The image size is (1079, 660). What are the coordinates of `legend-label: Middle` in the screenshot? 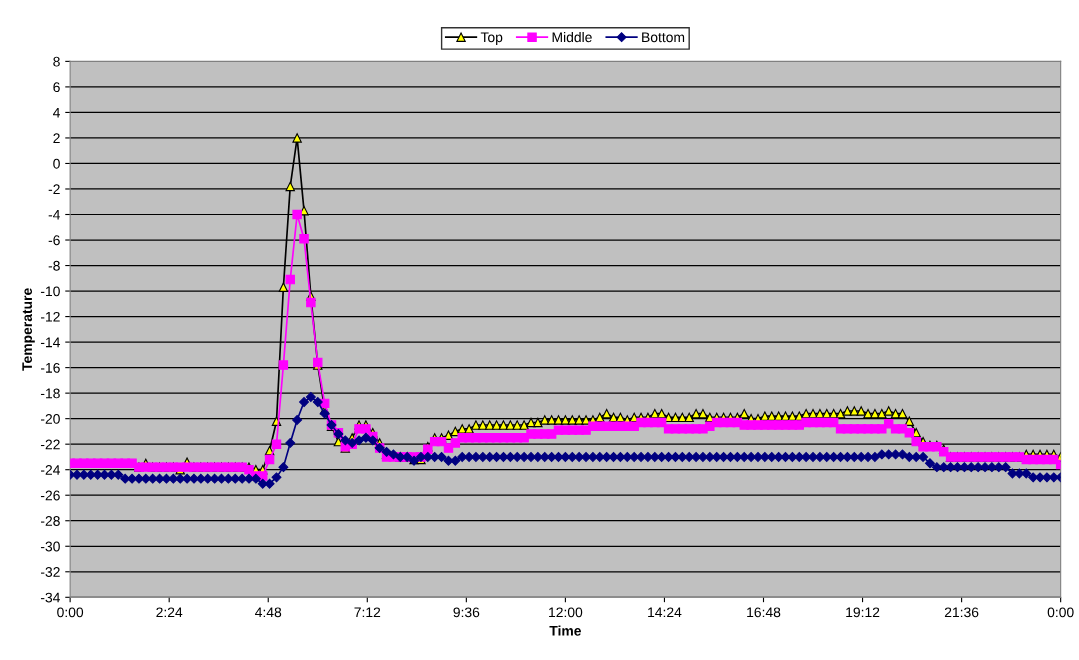 It's located at (572, 37).